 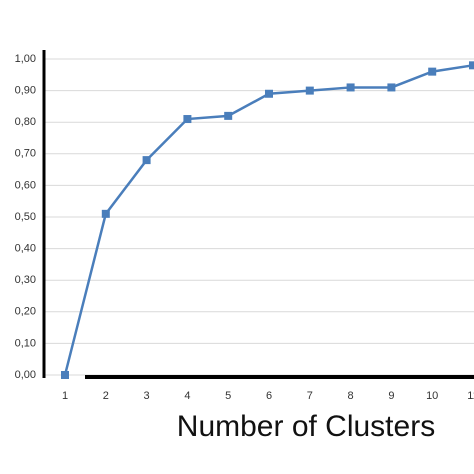 What do you see at coordinates (25, 91) in the screenshot?
I see `y-tick-label: 0,90` at bounding box center [25, 91].